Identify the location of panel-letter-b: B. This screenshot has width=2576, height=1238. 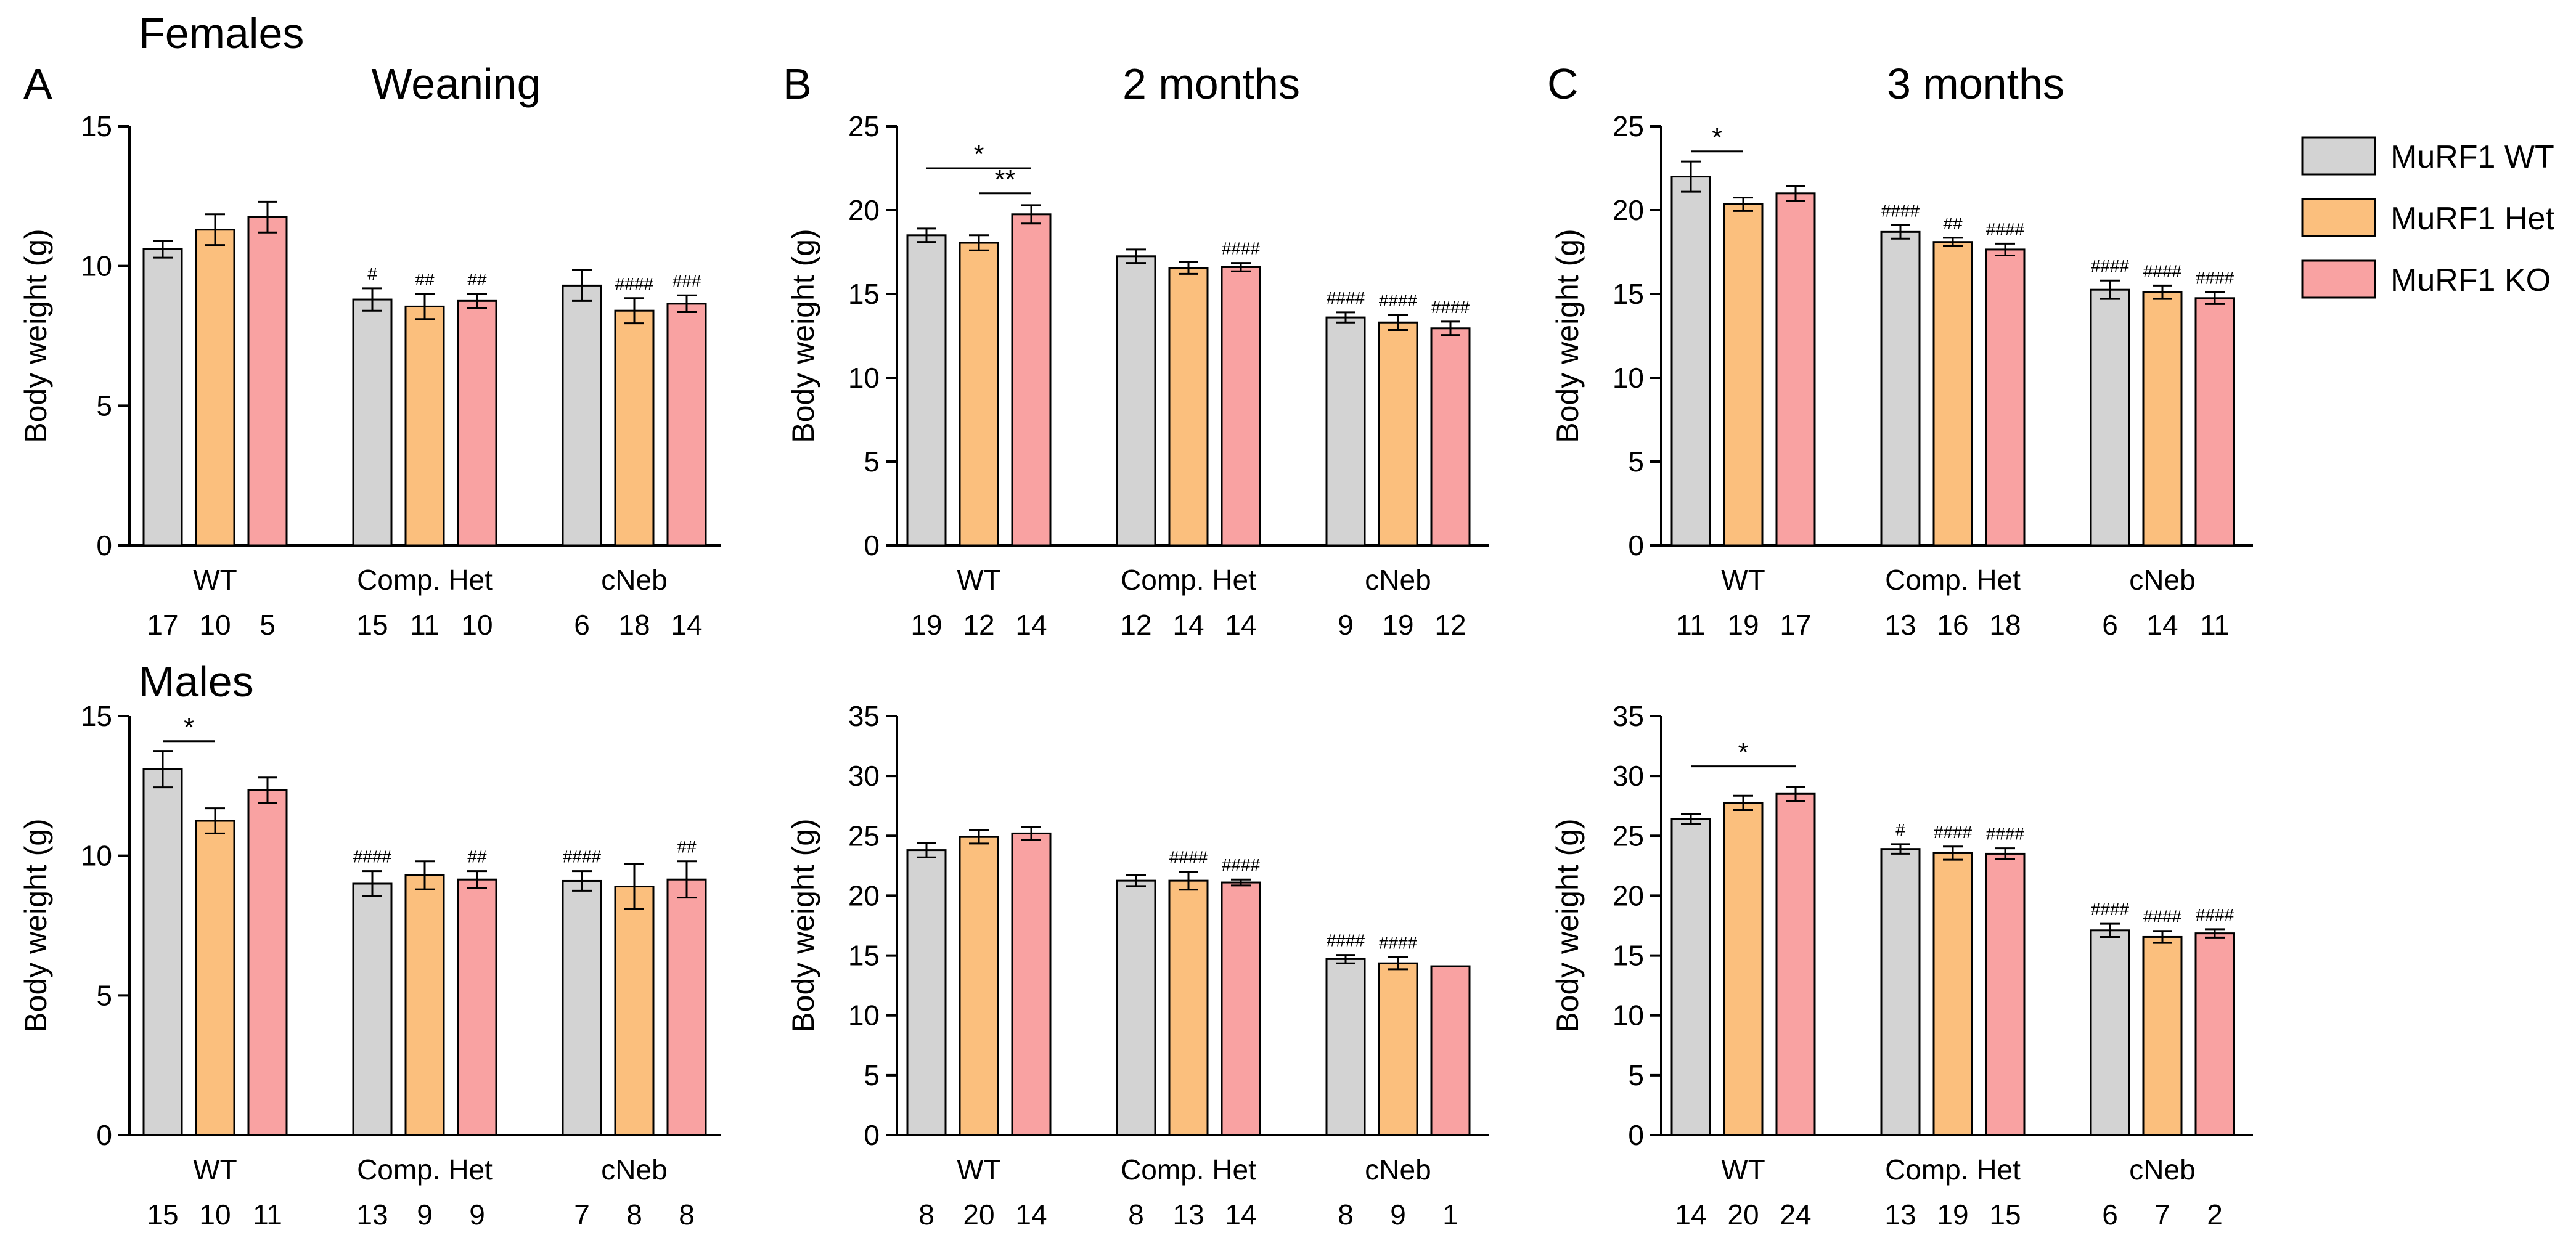
(797, 84).